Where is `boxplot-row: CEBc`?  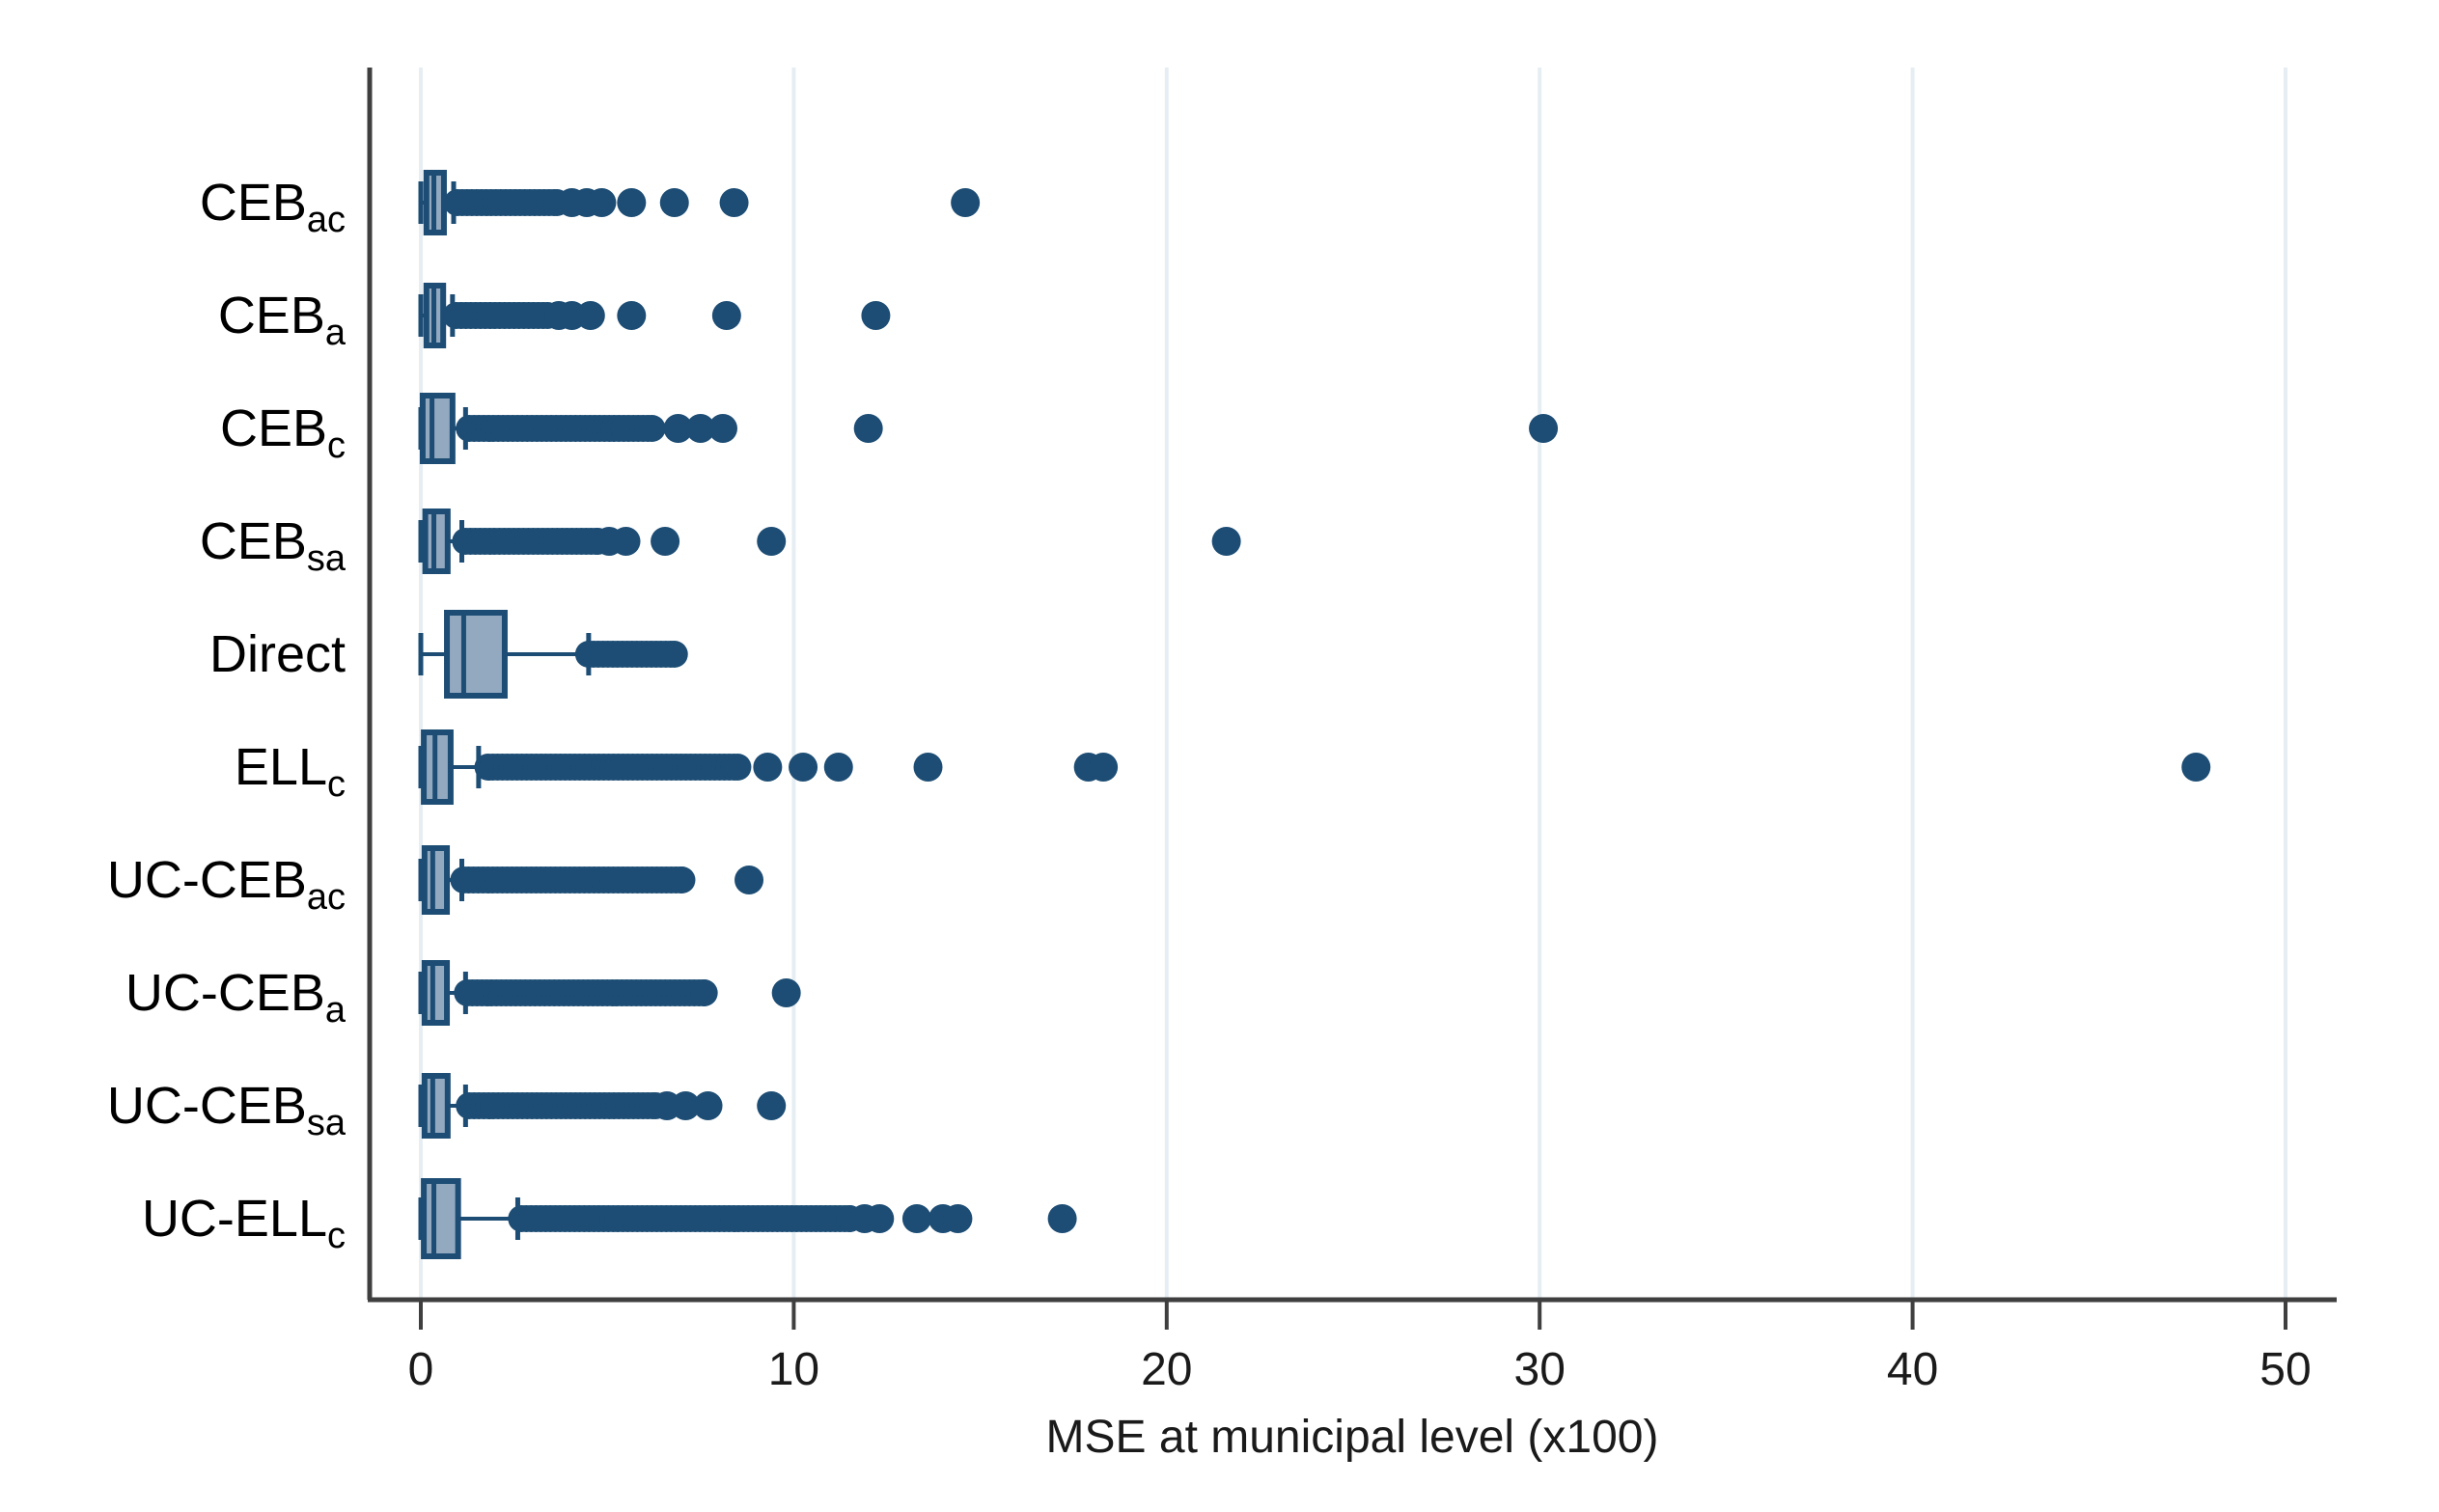 boxplot-row: CEBc is located at coordinates (889, 429).